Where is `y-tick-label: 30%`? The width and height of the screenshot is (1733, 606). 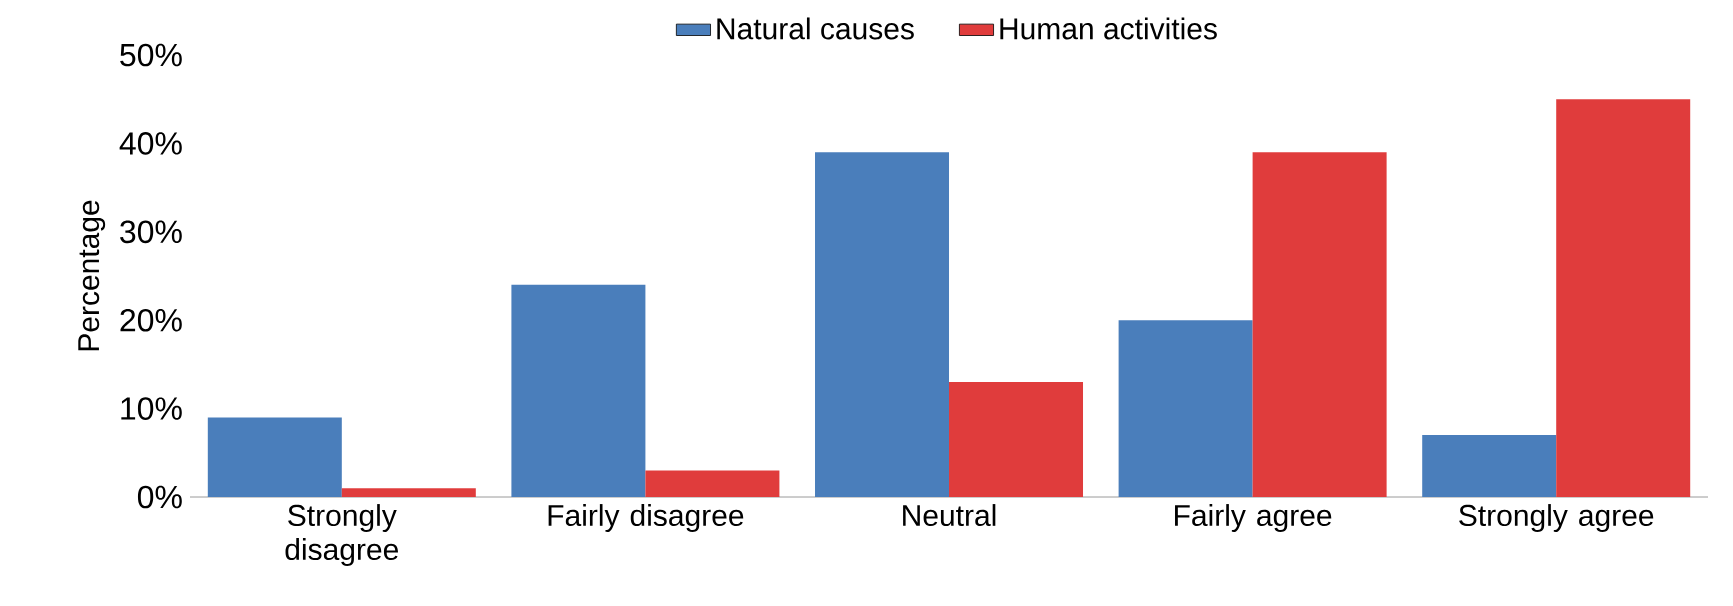
y-tick-label: 30% is located at coordinates (151, 232).